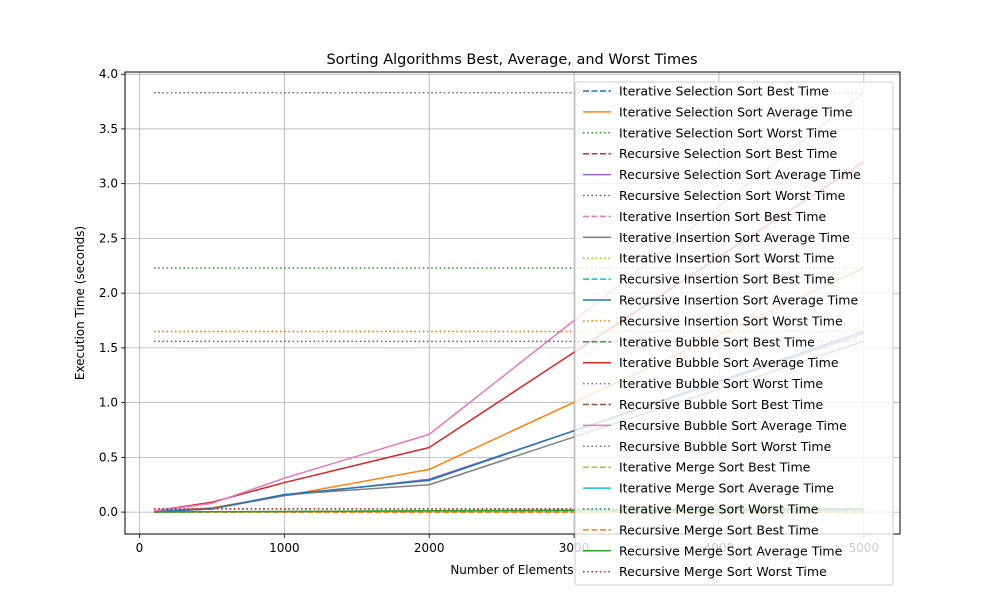  I want to click on legend-label-17: Recursive Bubble Sort Worst Time, so click(725, 446).